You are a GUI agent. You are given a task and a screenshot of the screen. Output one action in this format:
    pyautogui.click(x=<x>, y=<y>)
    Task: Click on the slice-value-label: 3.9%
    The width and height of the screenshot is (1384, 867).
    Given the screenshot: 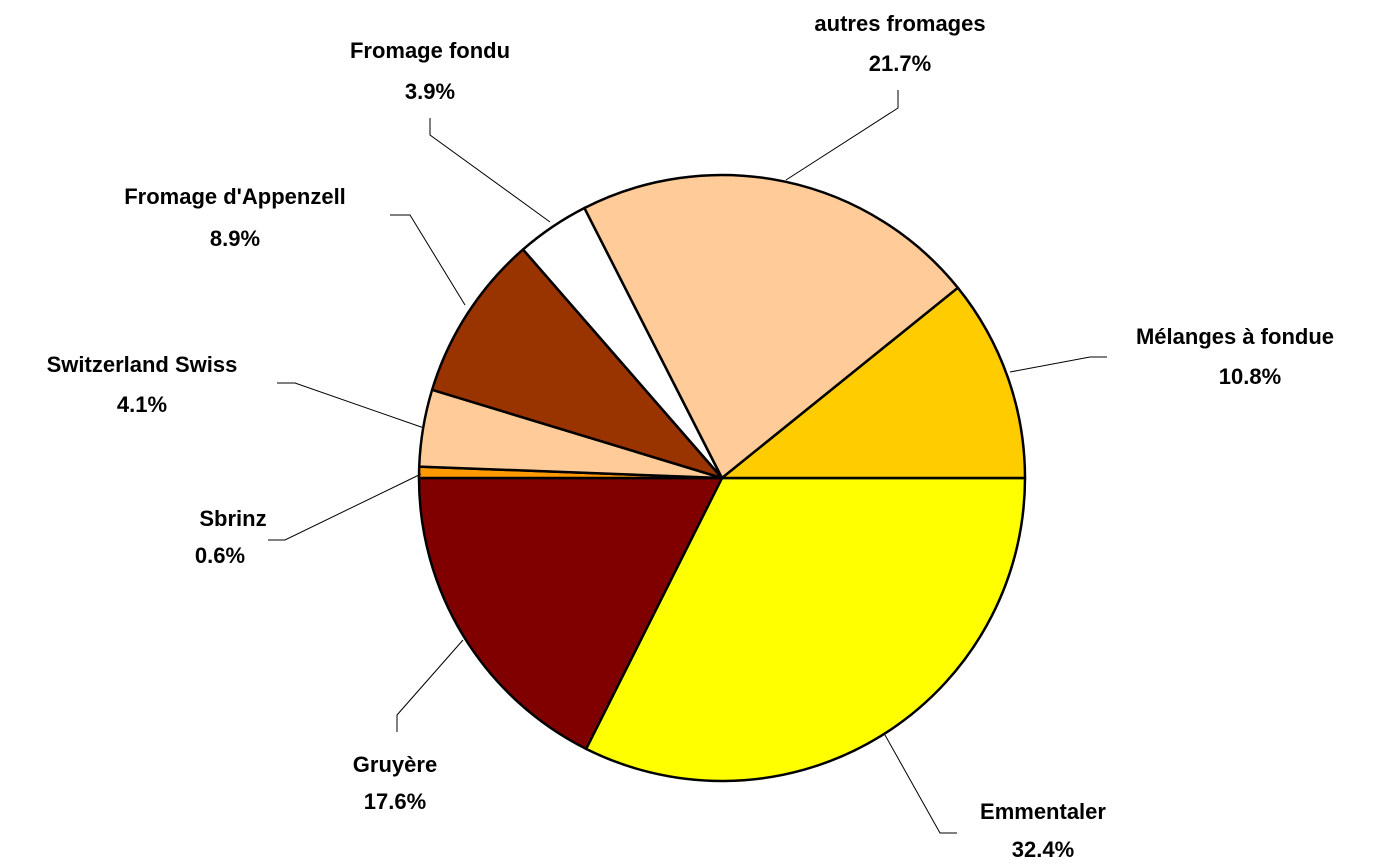 What is the action you would take?
    pyautogui.click(x=430, y=91)
    